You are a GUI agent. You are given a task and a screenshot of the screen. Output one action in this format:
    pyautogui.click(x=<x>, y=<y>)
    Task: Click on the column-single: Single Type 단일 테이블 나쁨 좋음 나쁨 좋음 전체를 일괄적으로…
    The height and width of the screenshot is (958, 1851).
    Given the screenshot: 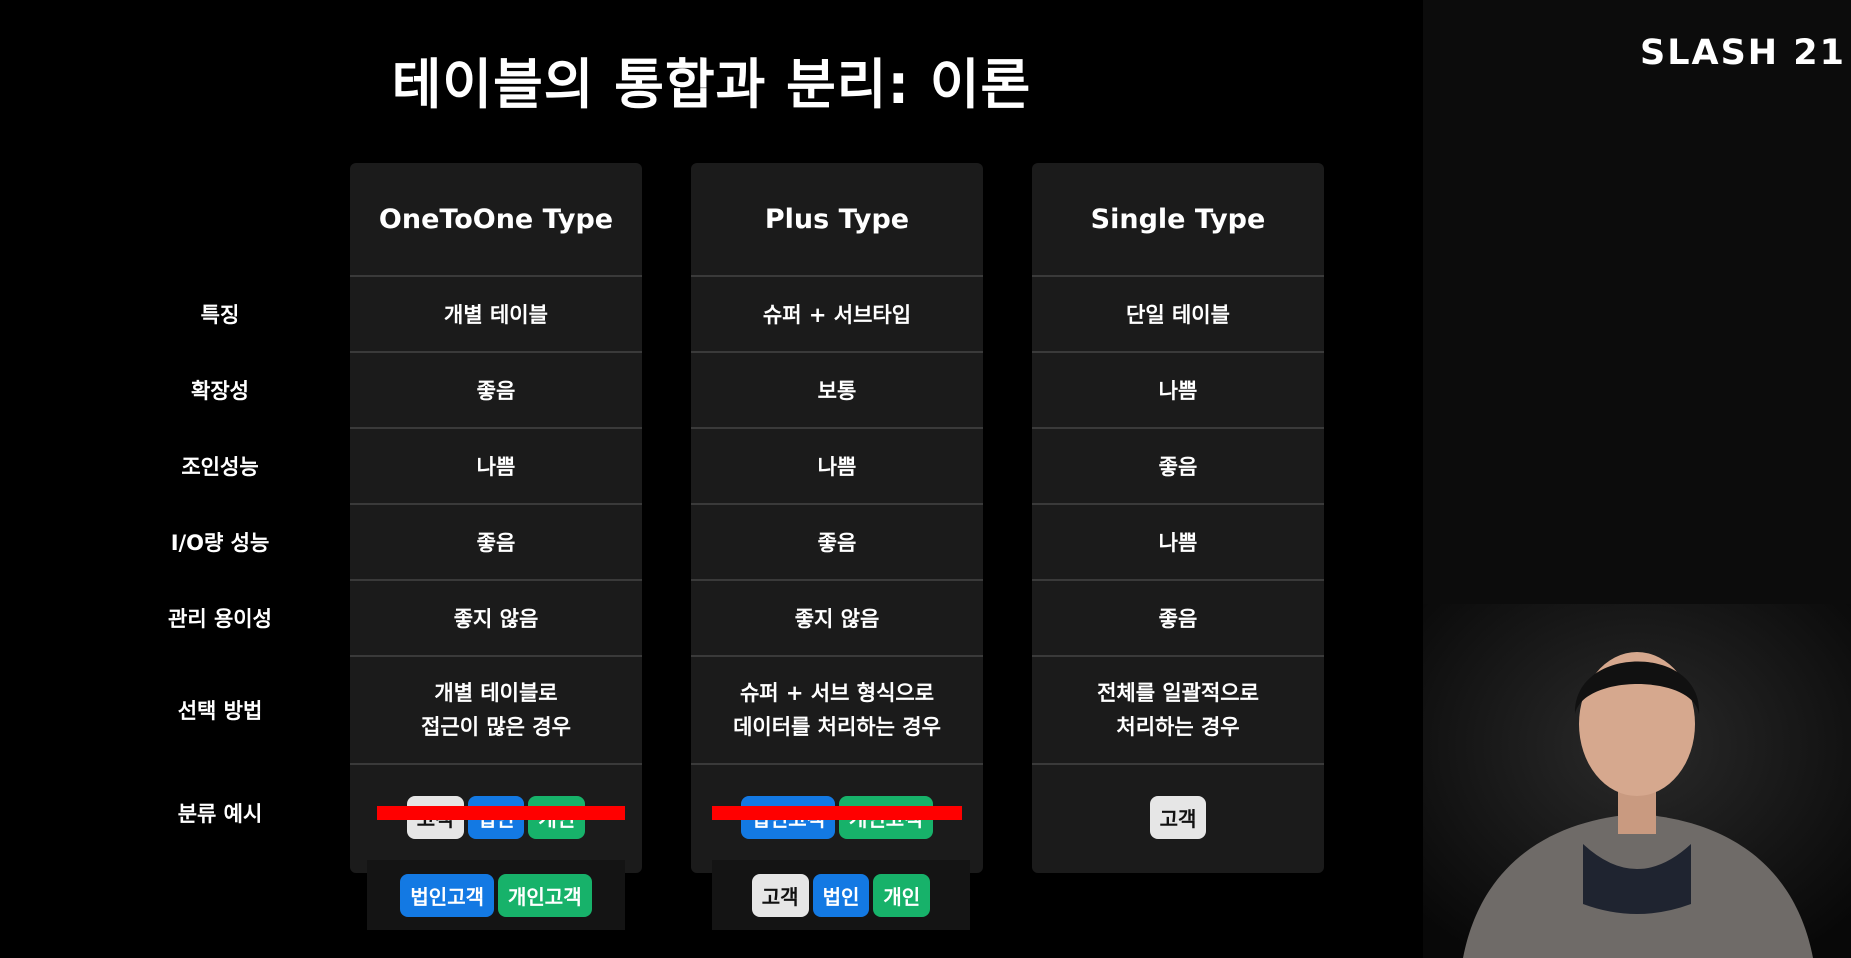 What is the action you would take?
    pyautogui.click(x=1178, y=518)
    